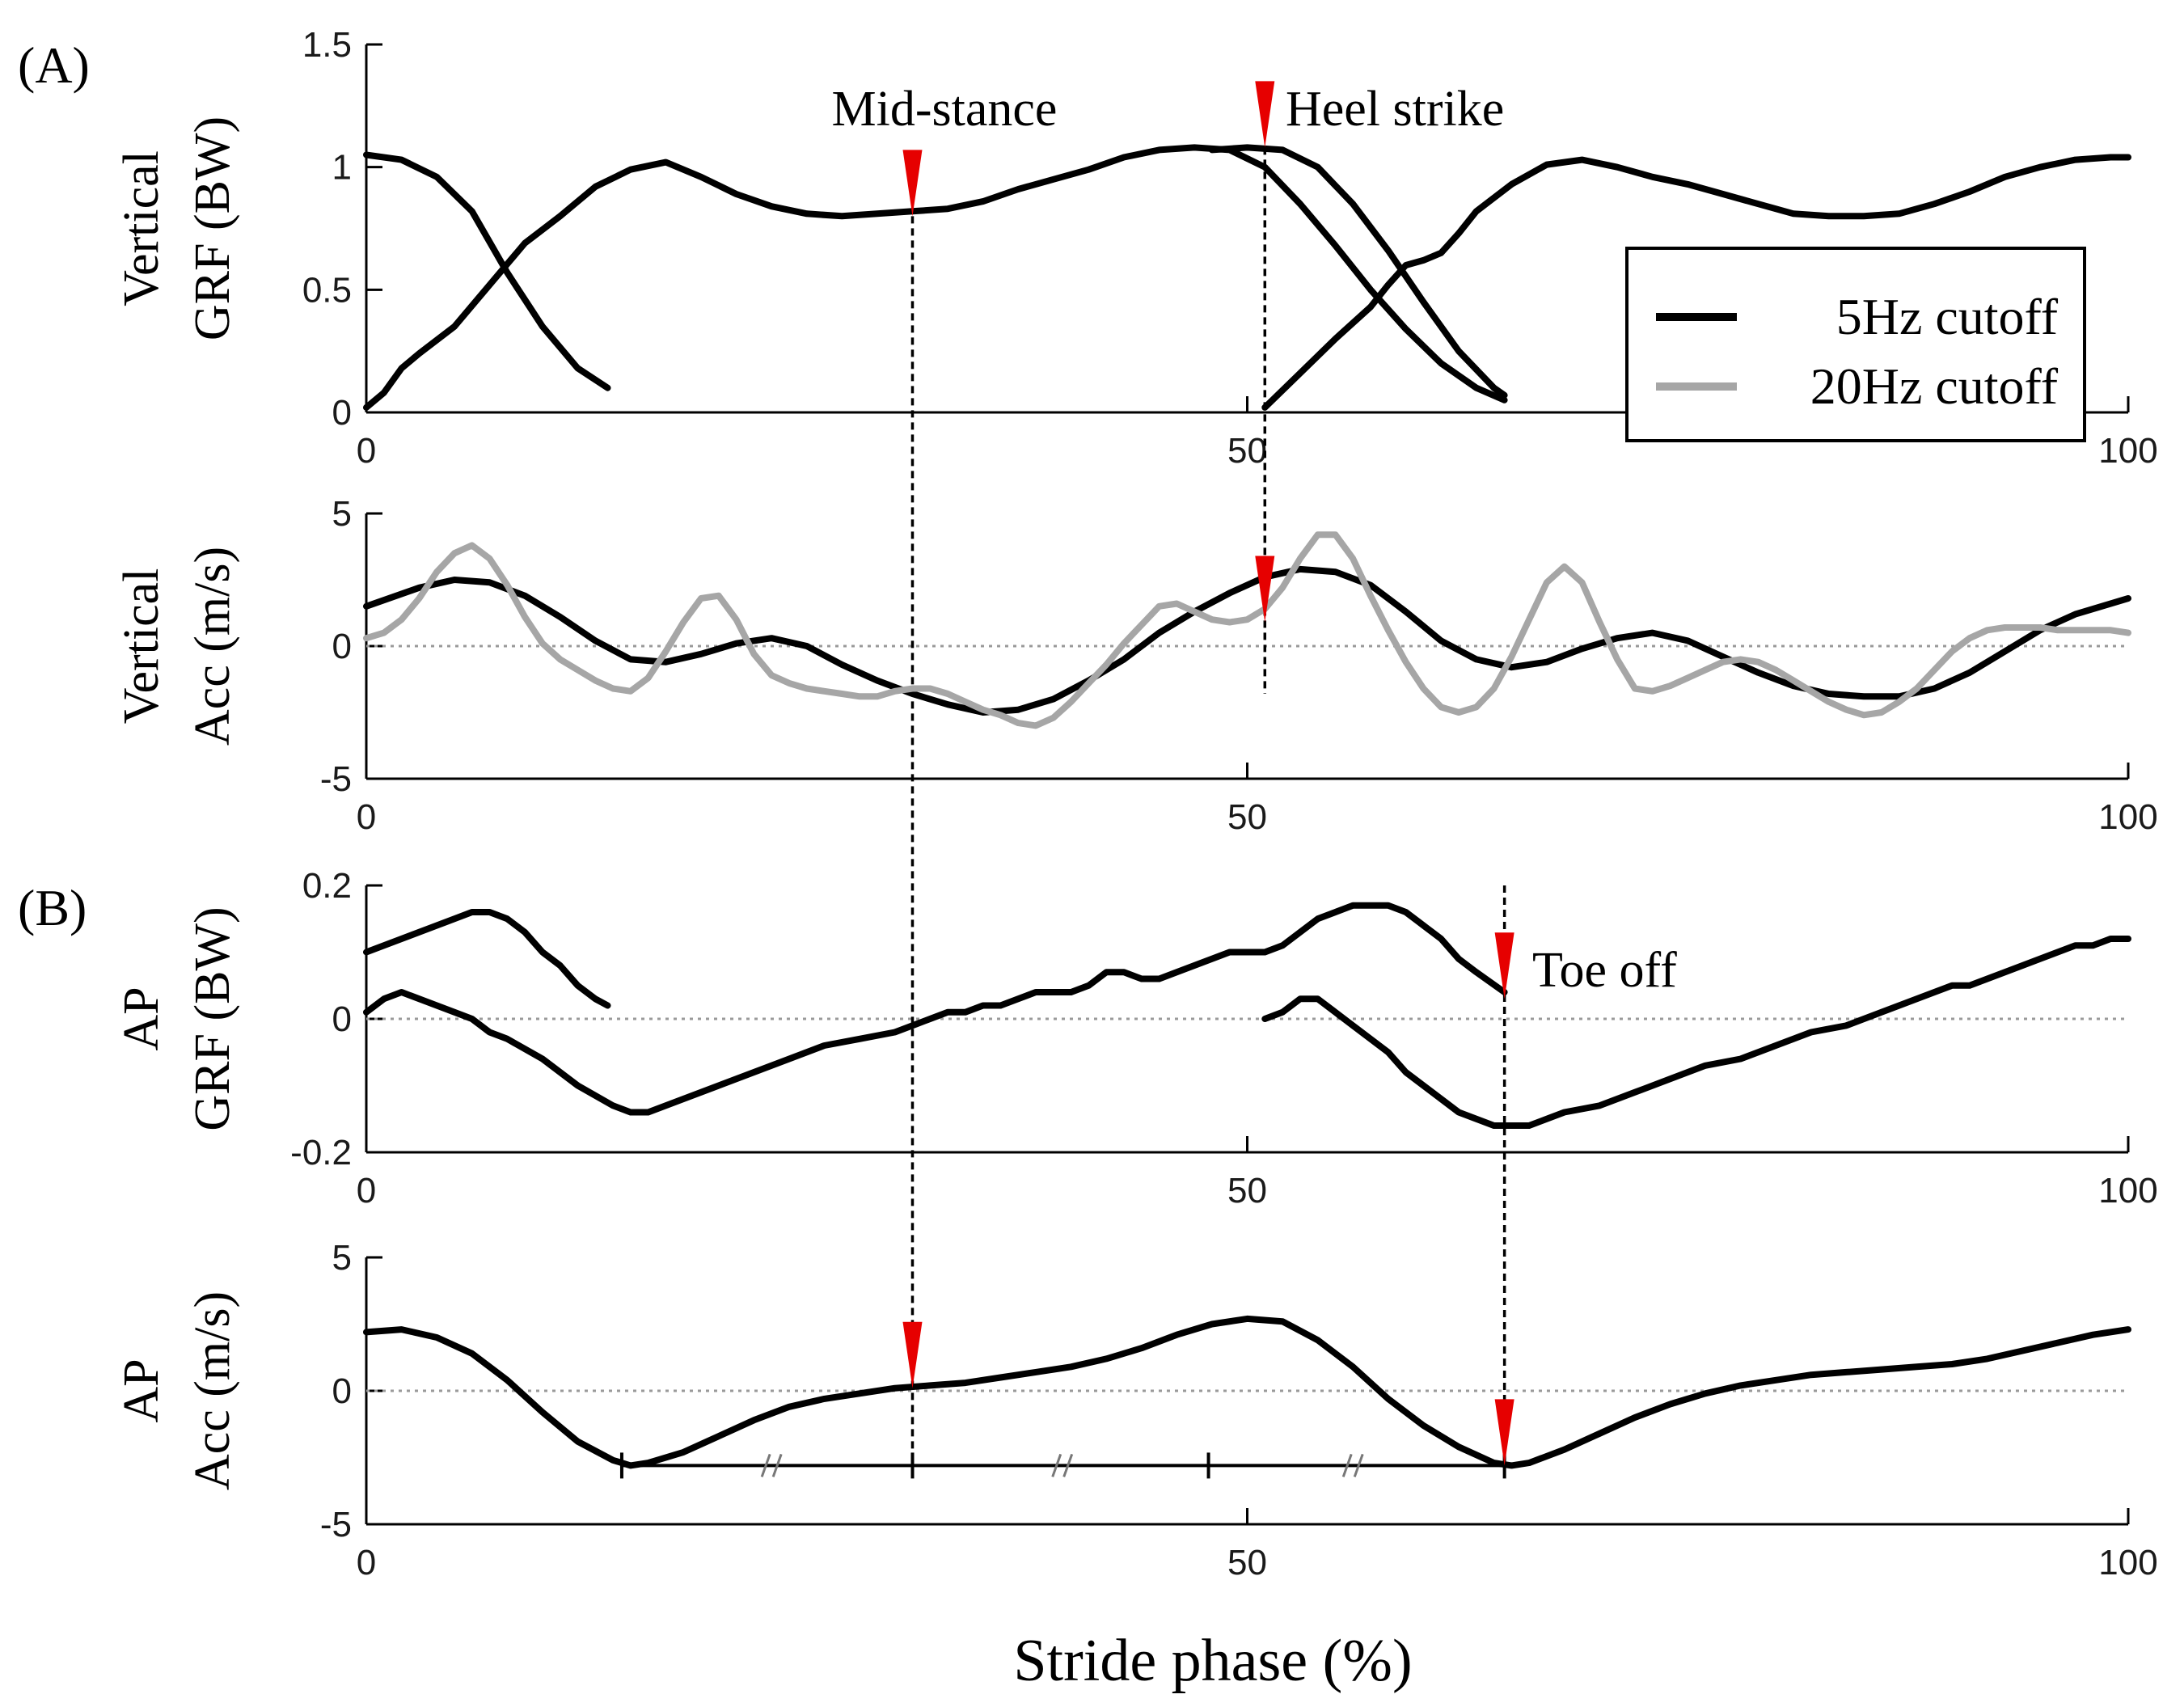 Image resolution: width=2184 pixels, height=1707 pixels. Describe the element at coordinates (342, 168) in the screenshot. I see `y-tick-label: 1` at that location.